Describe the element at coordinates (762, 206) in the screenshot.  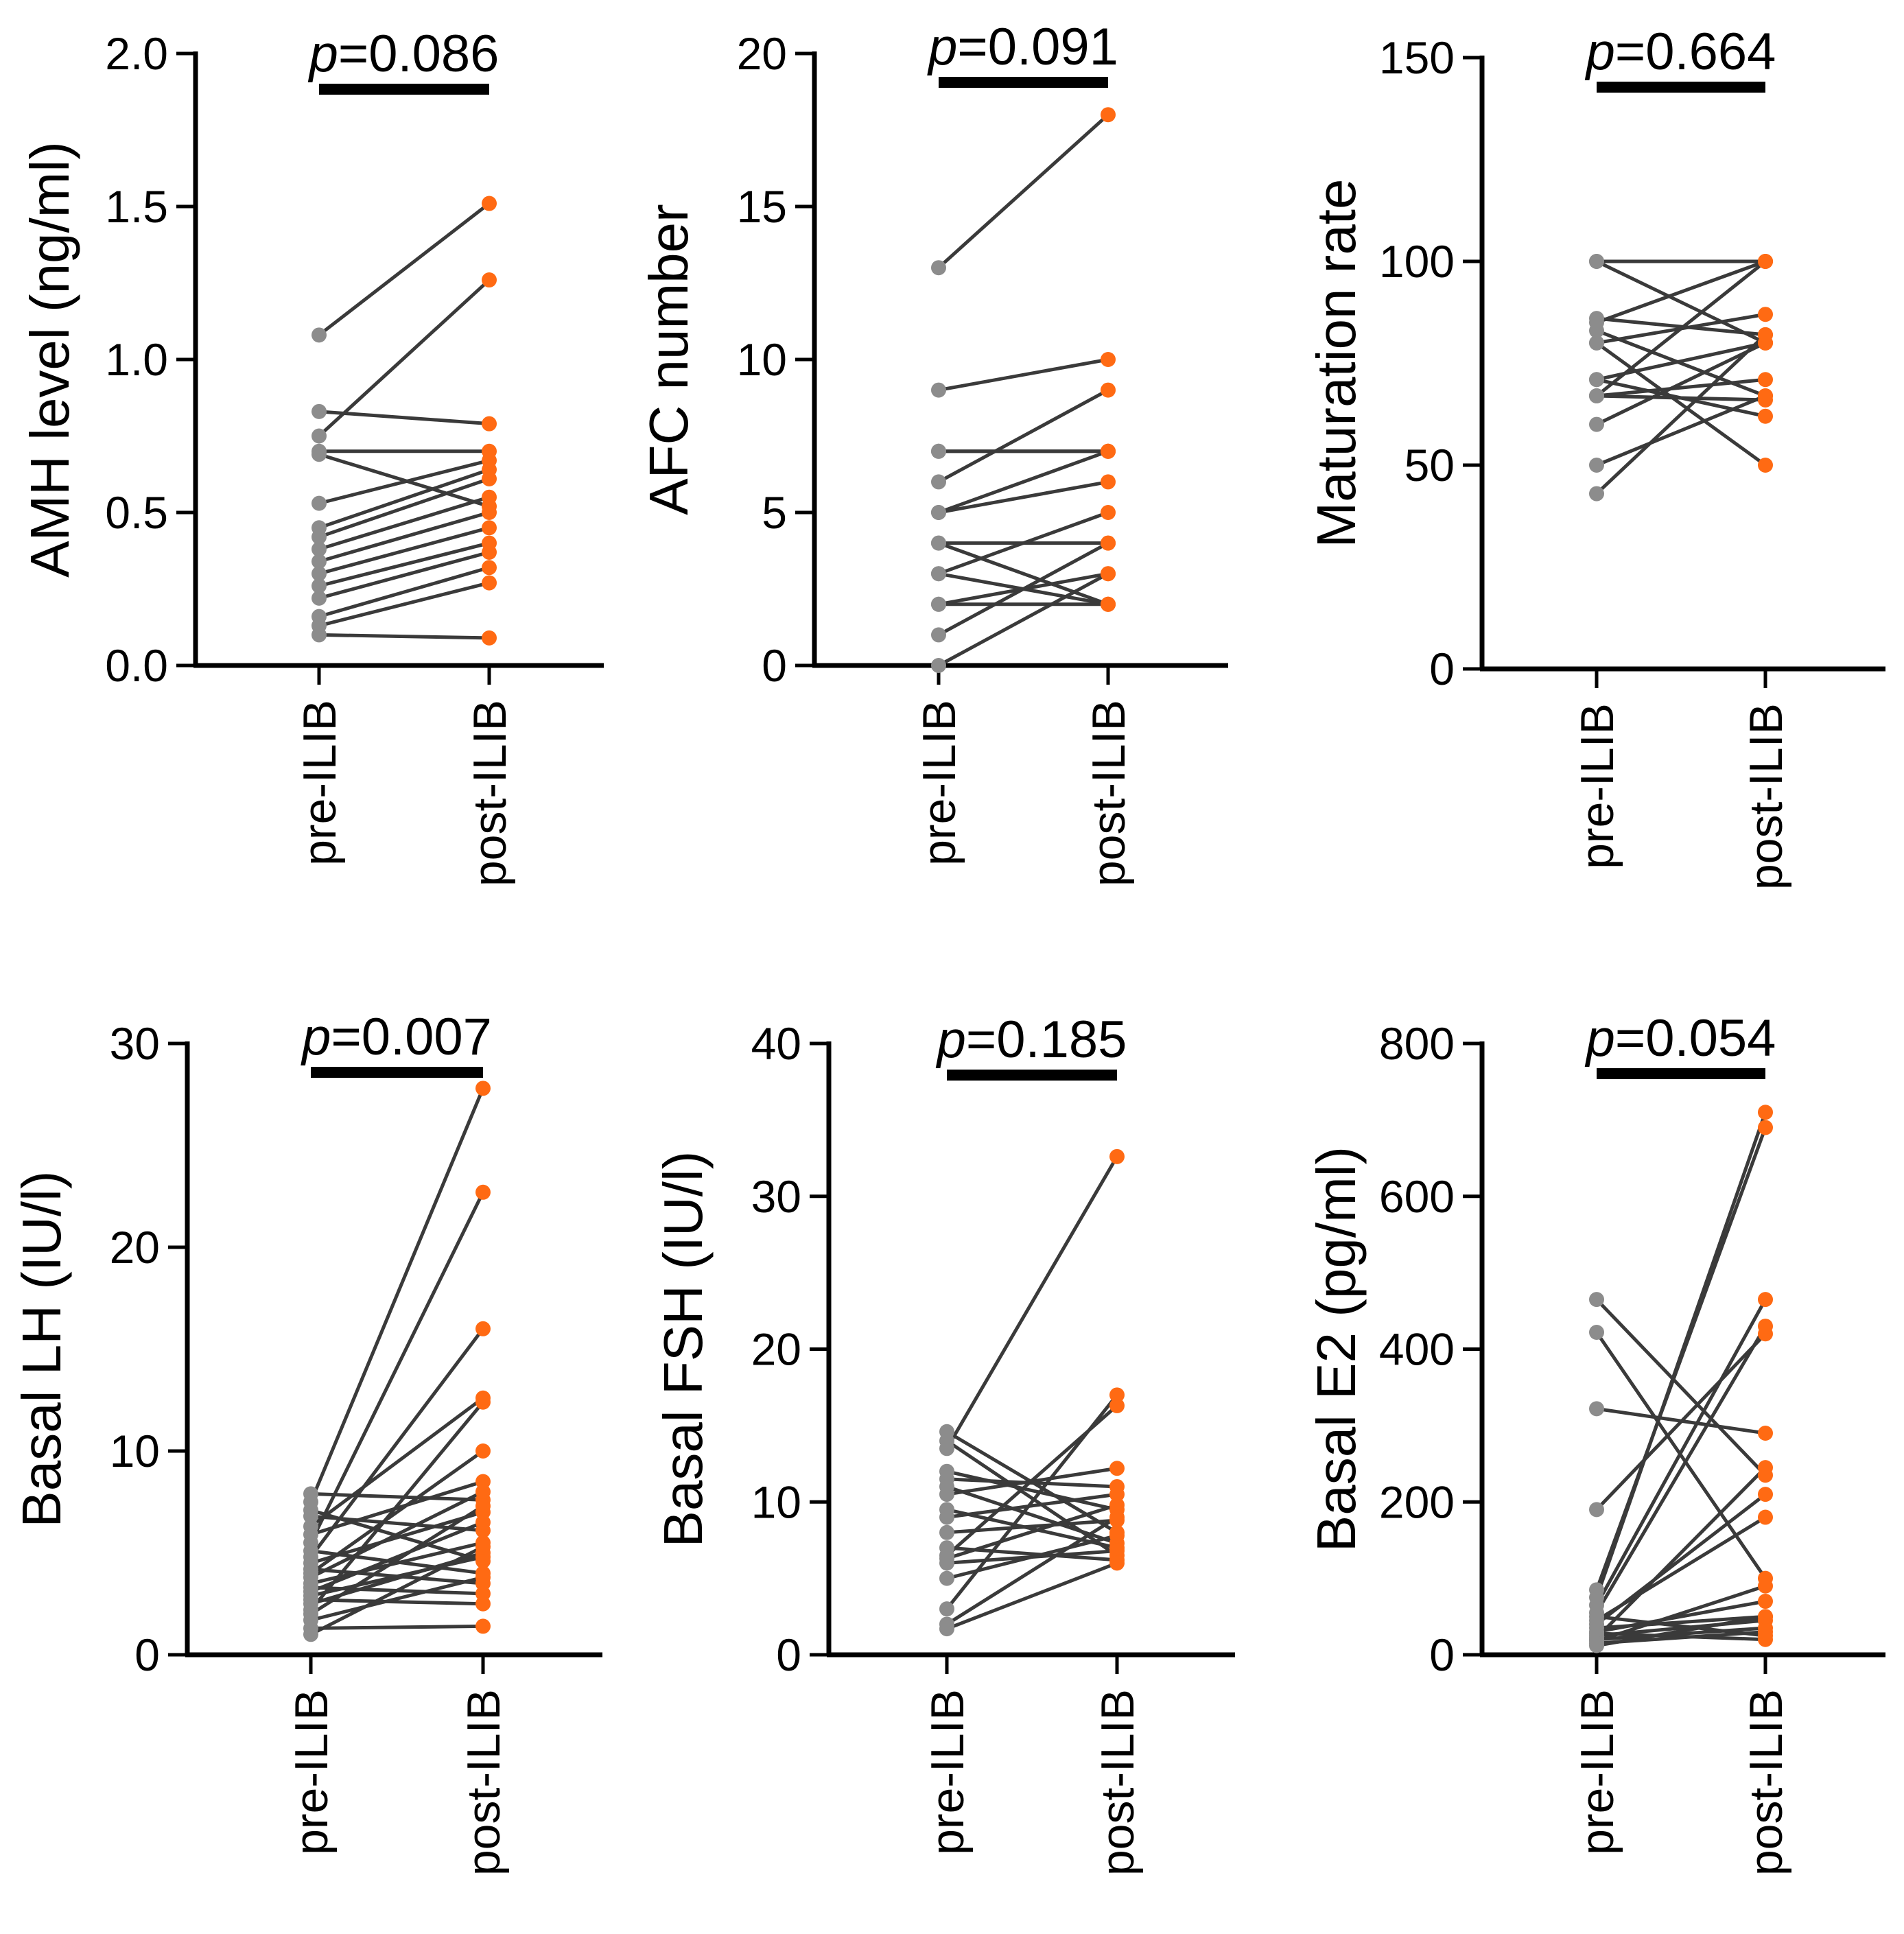
I see `y-tick-label: 15` at that location.